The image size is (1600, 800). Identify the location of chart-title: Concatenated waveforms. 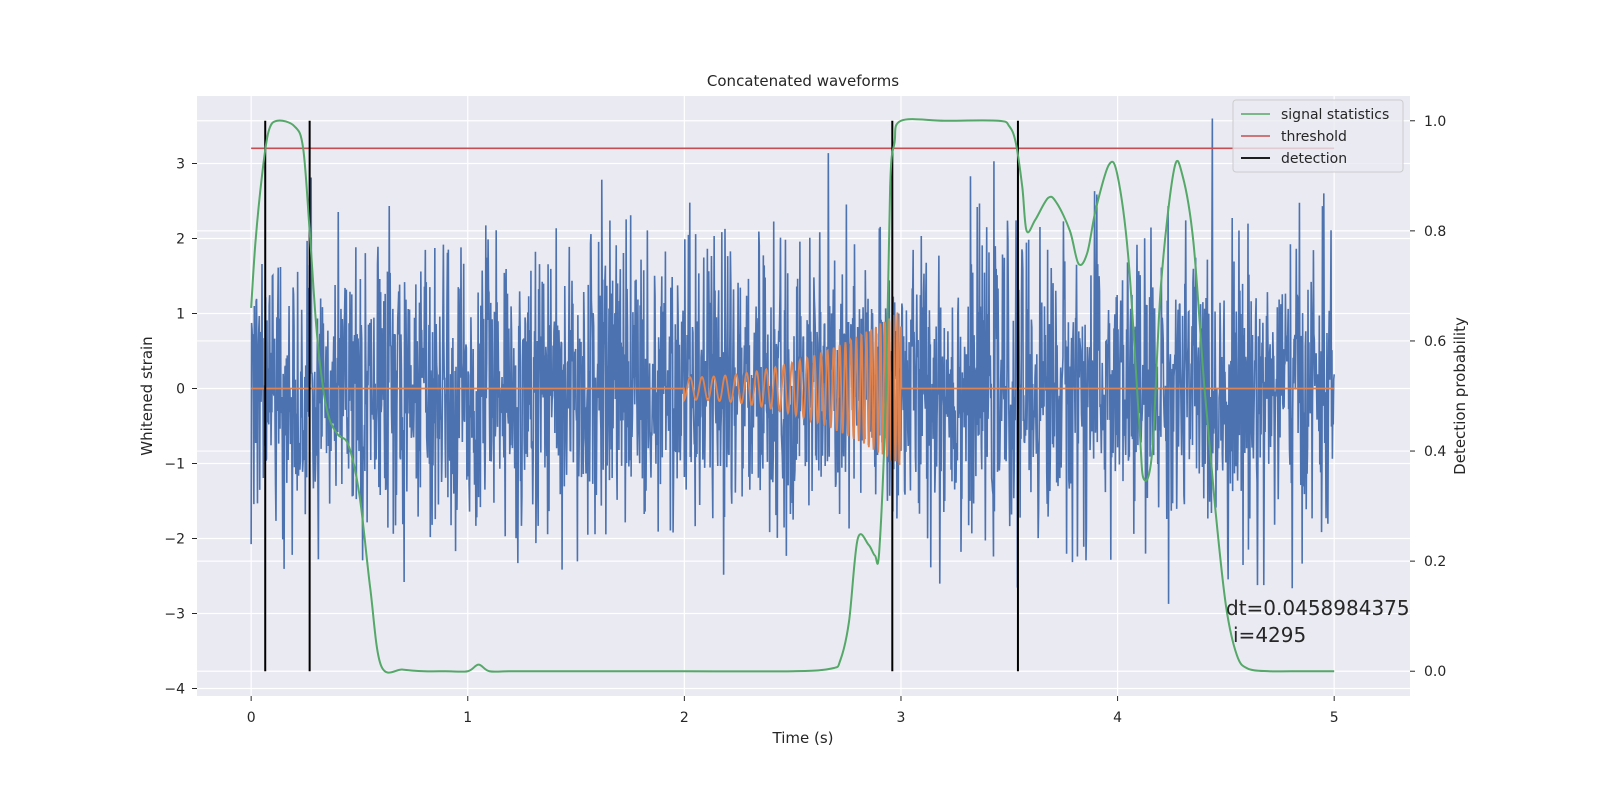
(803, 81).